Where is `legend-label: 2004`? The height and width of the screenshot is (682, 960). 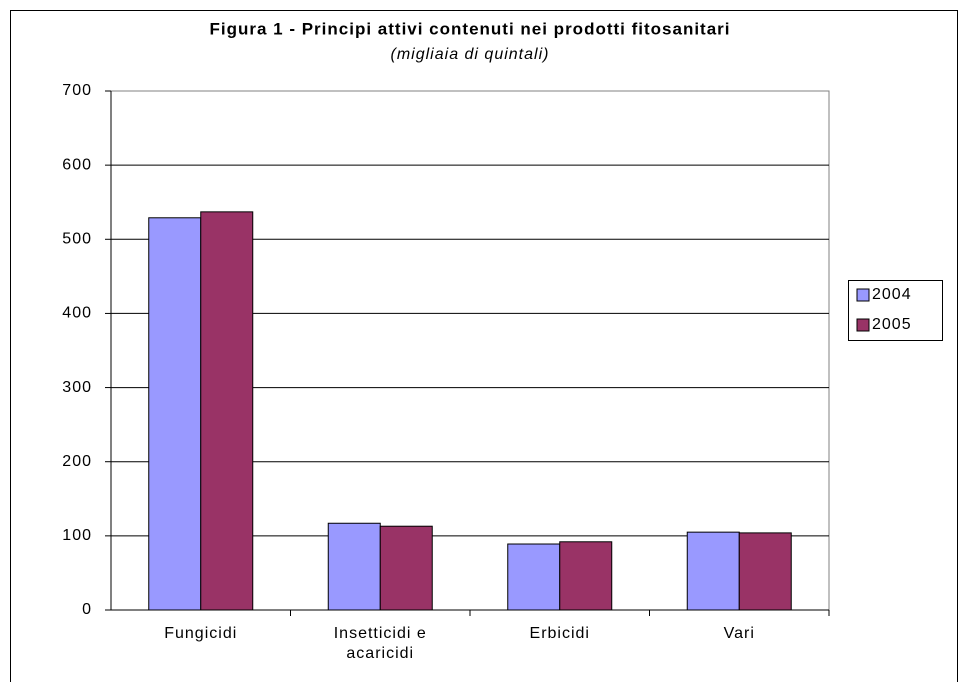
legend-label: 2004 is located at coordinates (892, 294).